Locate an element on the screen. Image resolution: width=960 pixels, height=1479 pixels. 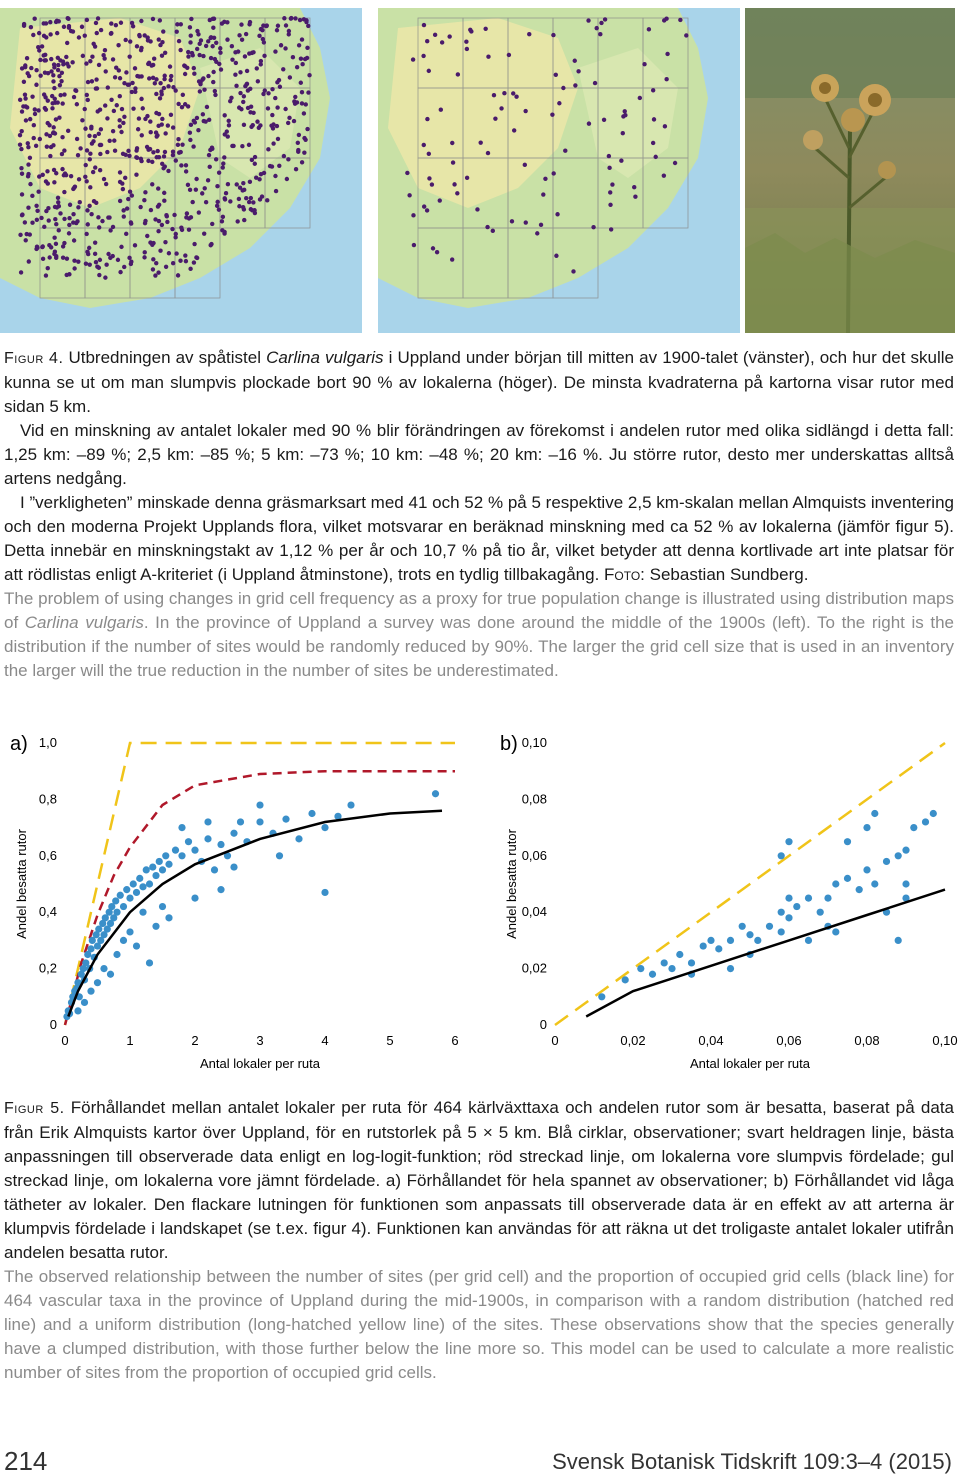
uniform-distribution-line is located at coordinates (750, 884).